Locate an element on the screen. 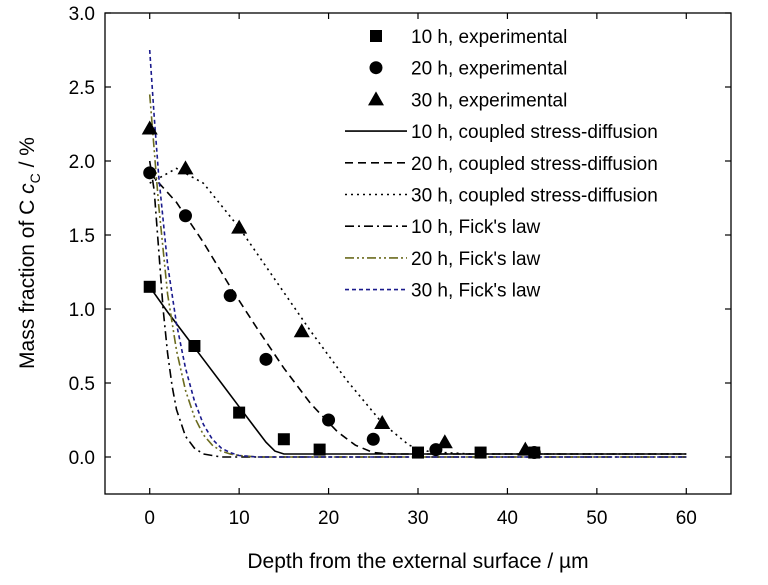 The image size is (768, 585). legend-label: 30 h, coupled stress-diffusion is located at coordinates (534, 196).